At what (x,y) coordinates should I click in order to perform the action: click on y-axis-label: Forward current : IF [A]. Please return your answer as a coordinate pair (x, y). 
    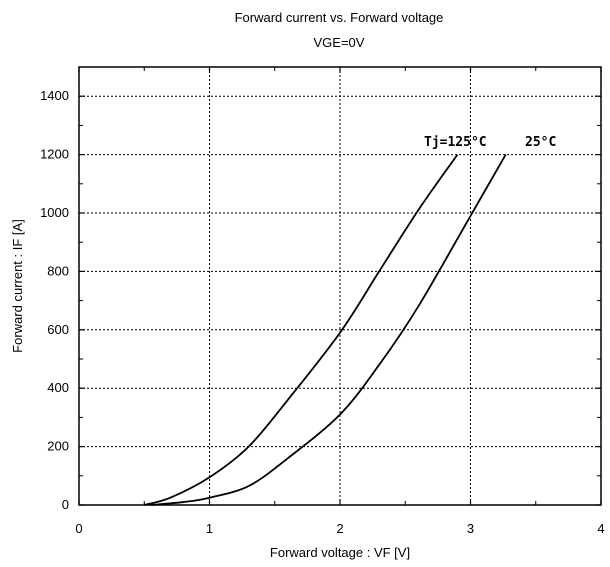
    Looking at the image, I should click on (17, 286).